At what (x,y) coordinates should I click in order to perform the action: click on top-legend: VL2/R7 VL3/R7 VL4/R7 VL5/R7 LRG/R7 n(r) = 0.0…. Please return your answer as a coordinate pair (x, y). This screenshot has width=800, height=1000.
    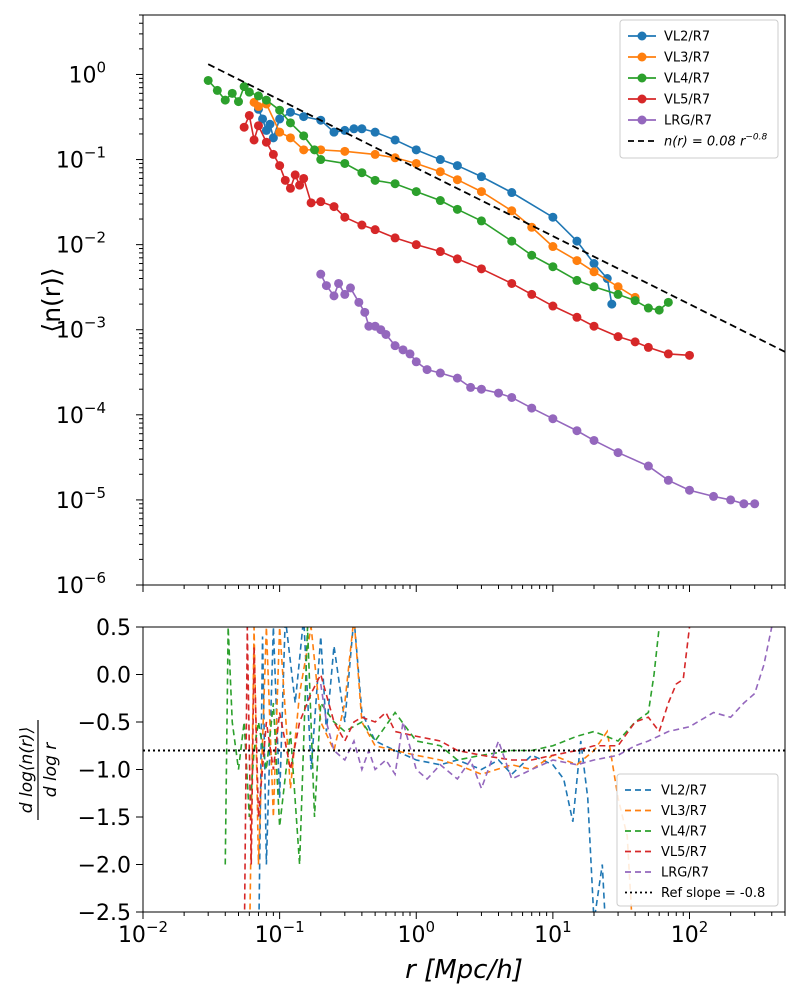
    Looking at the image, I should click on (699, 89).